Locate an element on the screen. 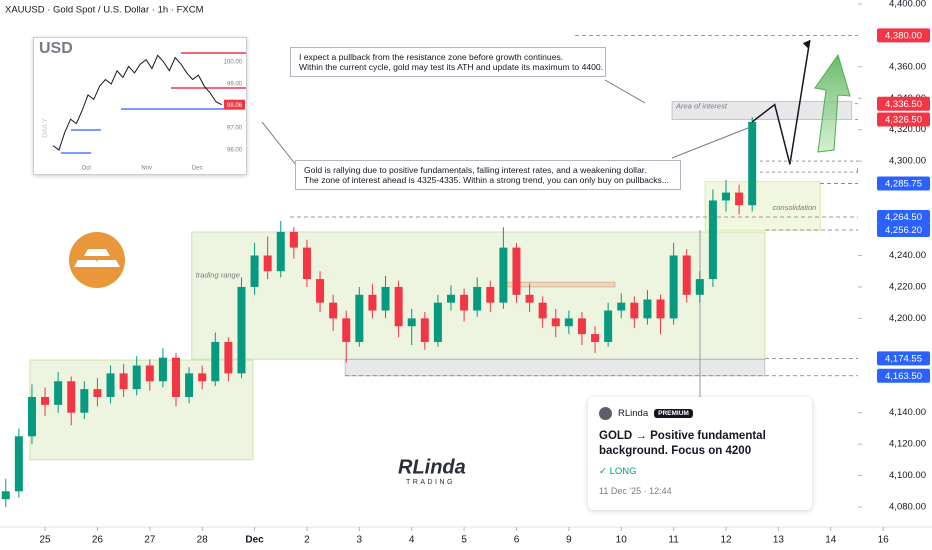  x-tick-label: 27 is located at coordinates (150, 540).